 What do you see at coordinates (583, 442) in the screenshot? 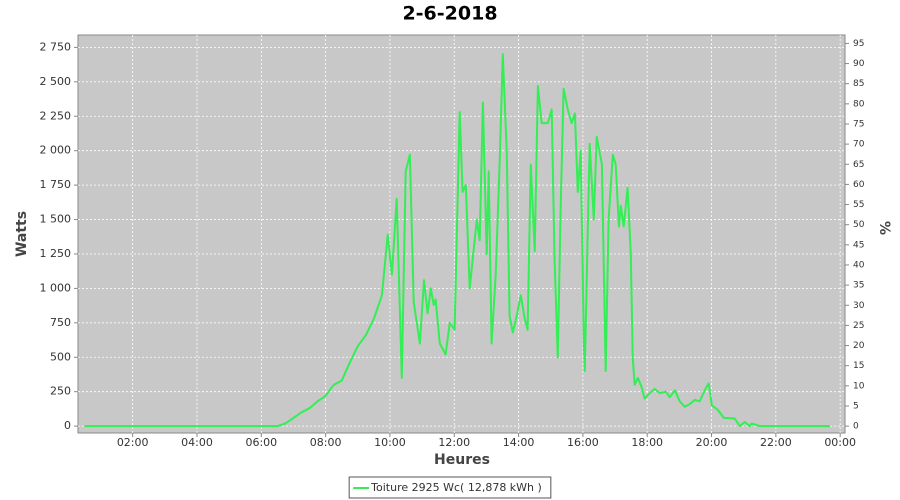
I see `x-tick-label: 16:00` at bounding box center [583, 442].